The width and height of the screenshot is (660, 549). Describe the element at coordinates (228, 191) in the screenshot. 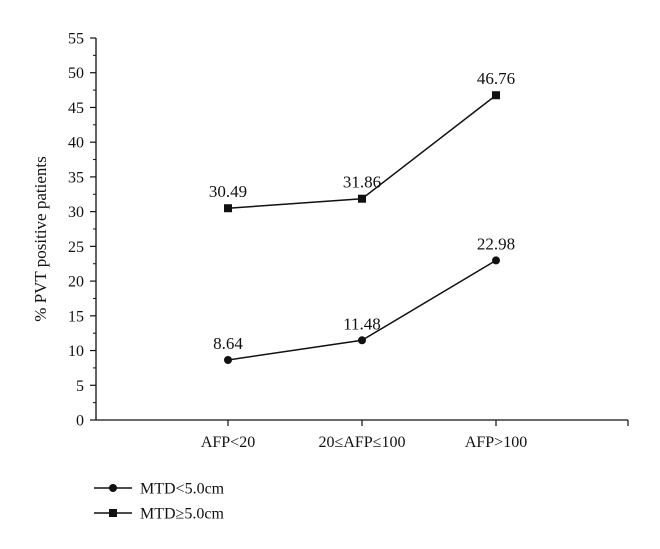

I see `data-label: 30.49` at that location.